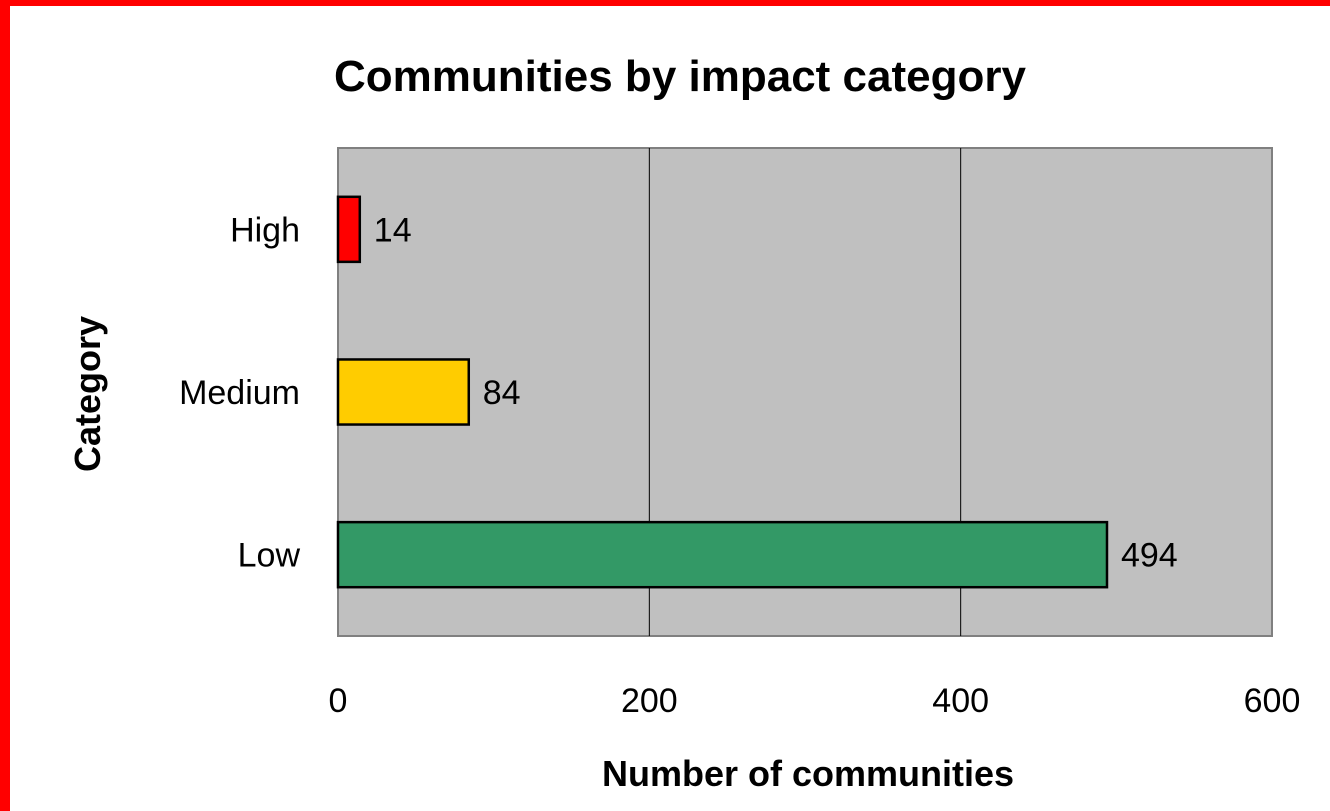  I want to click on bar-medium, so click(403, 392).